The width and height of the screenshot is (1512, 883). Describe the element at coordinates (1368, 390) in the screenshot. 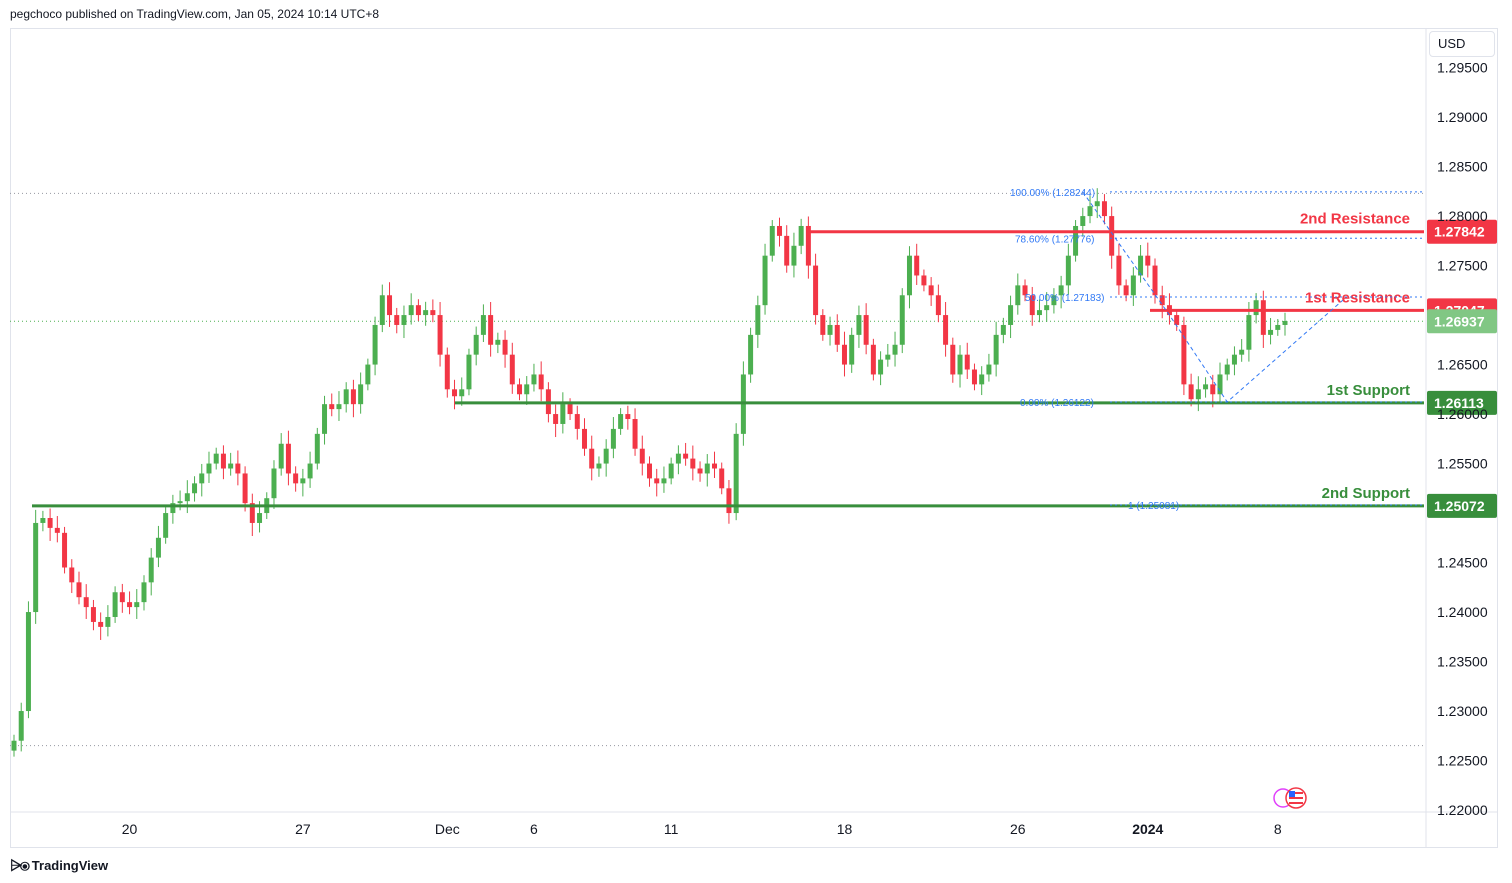

I see `level-label: 1st Support` at that location.